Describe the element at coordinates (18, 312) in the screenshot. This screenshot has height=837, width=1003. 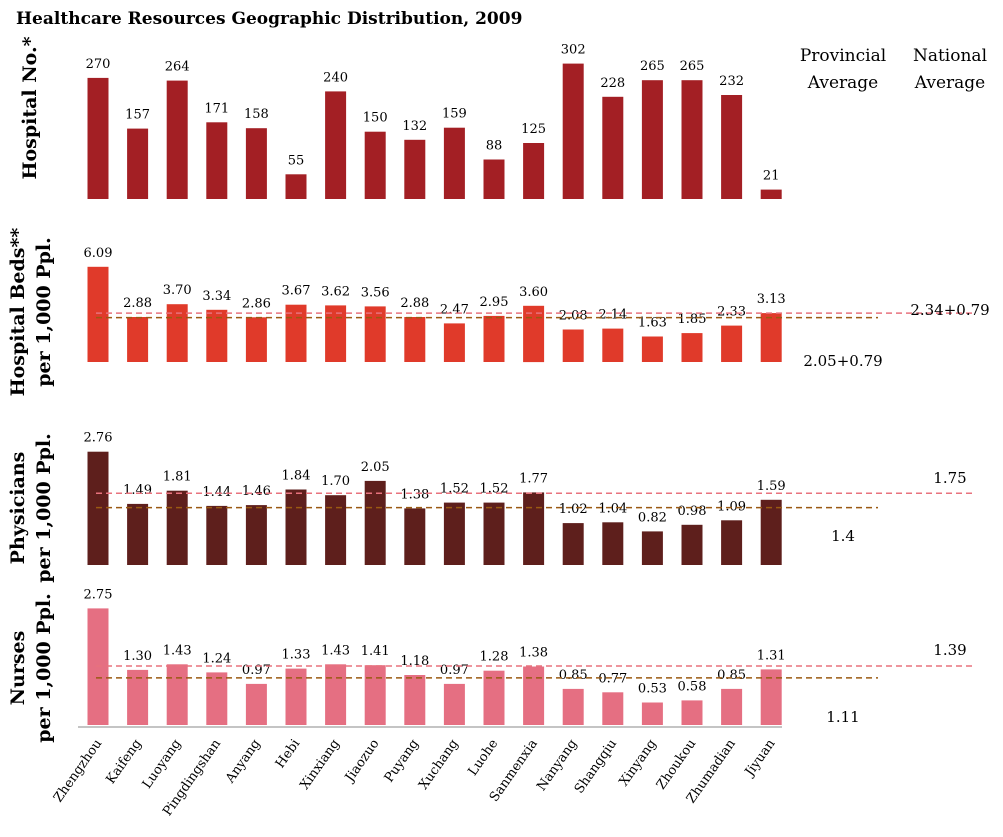
I see `panel-label-line1: Hospital Beds**` at that location.